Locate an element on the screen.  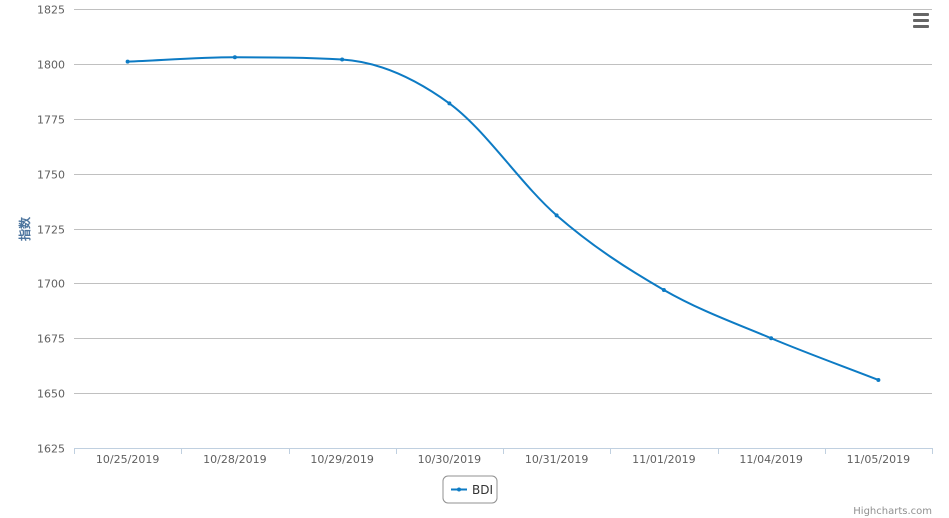
x-tick-label: 11/04/2019 is located at coordinates (770, 459).